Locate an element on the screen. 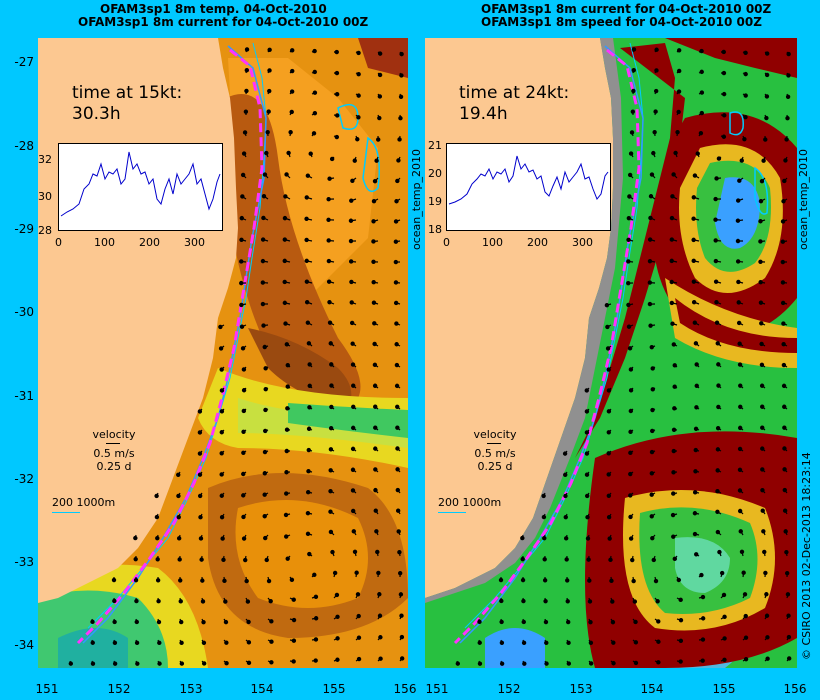 The width and height of the screenshot is (820, 700). credit-label: © CSIRO 2013 02-Dec-2013 18:23:14 is located at coordinates (806, 556).